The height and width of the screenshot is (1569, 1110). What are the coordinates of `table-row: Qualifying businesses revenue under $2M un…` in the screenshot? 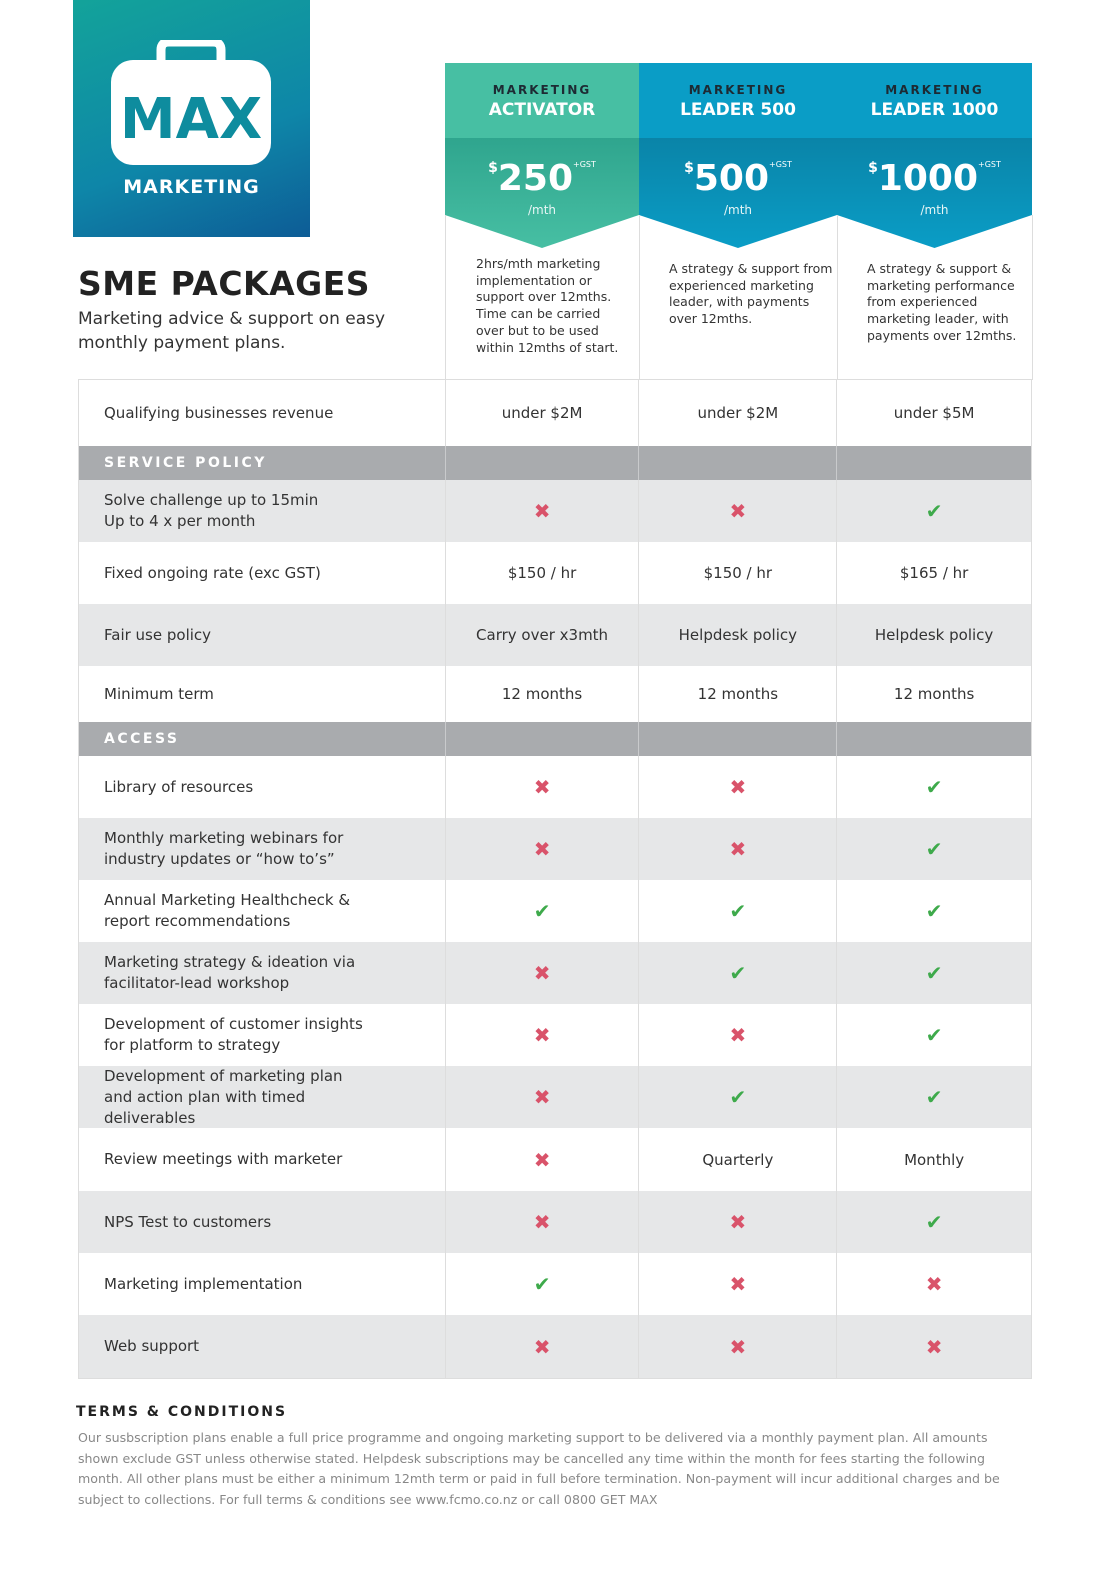 It's located at (555, 413).